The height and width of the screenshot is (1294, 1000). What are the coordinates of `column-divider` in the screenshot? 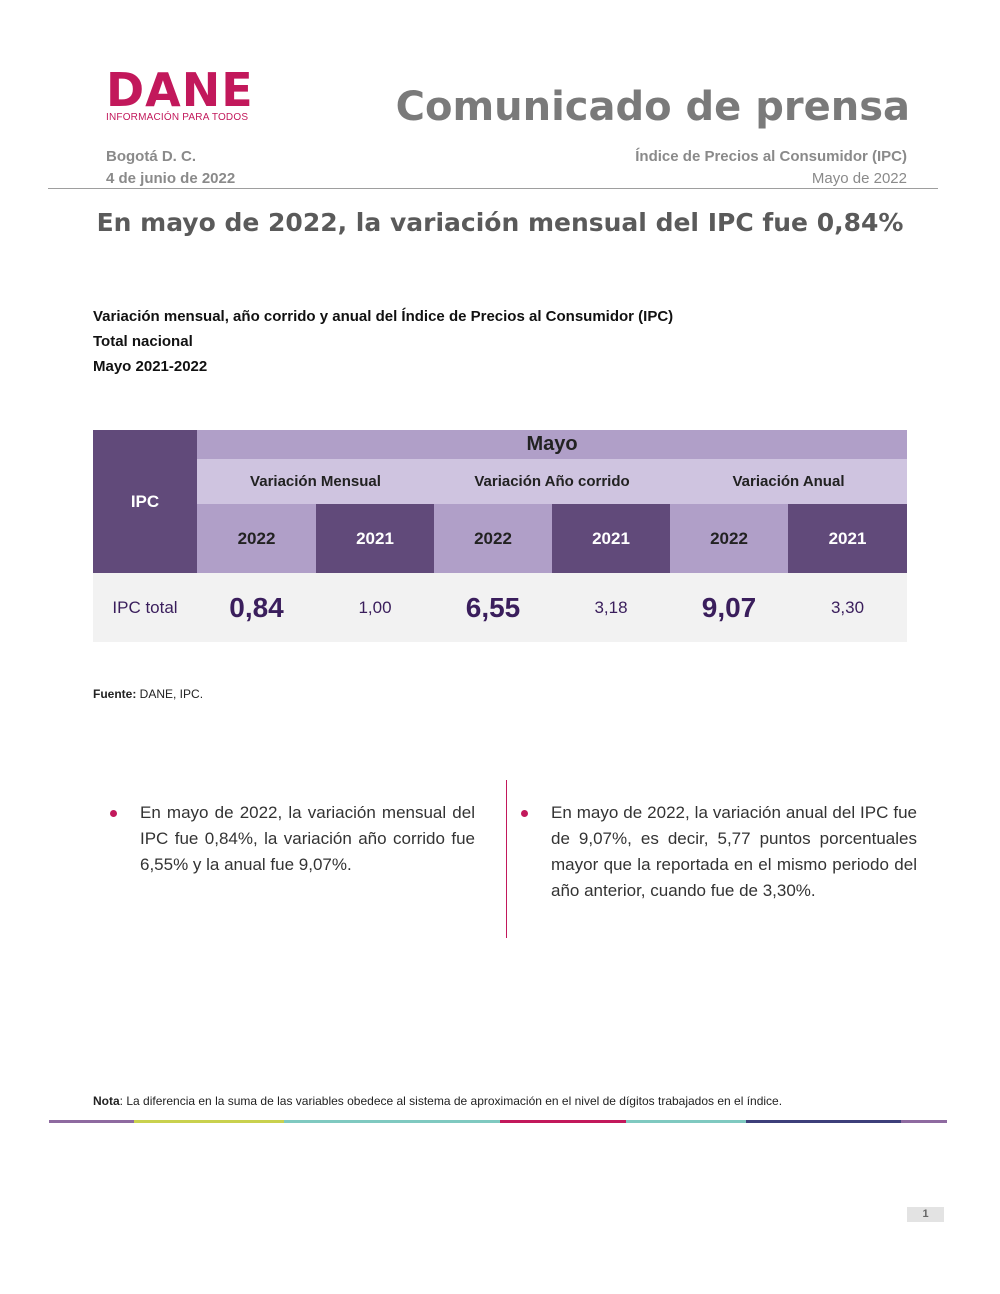 It's located at (506, 859).